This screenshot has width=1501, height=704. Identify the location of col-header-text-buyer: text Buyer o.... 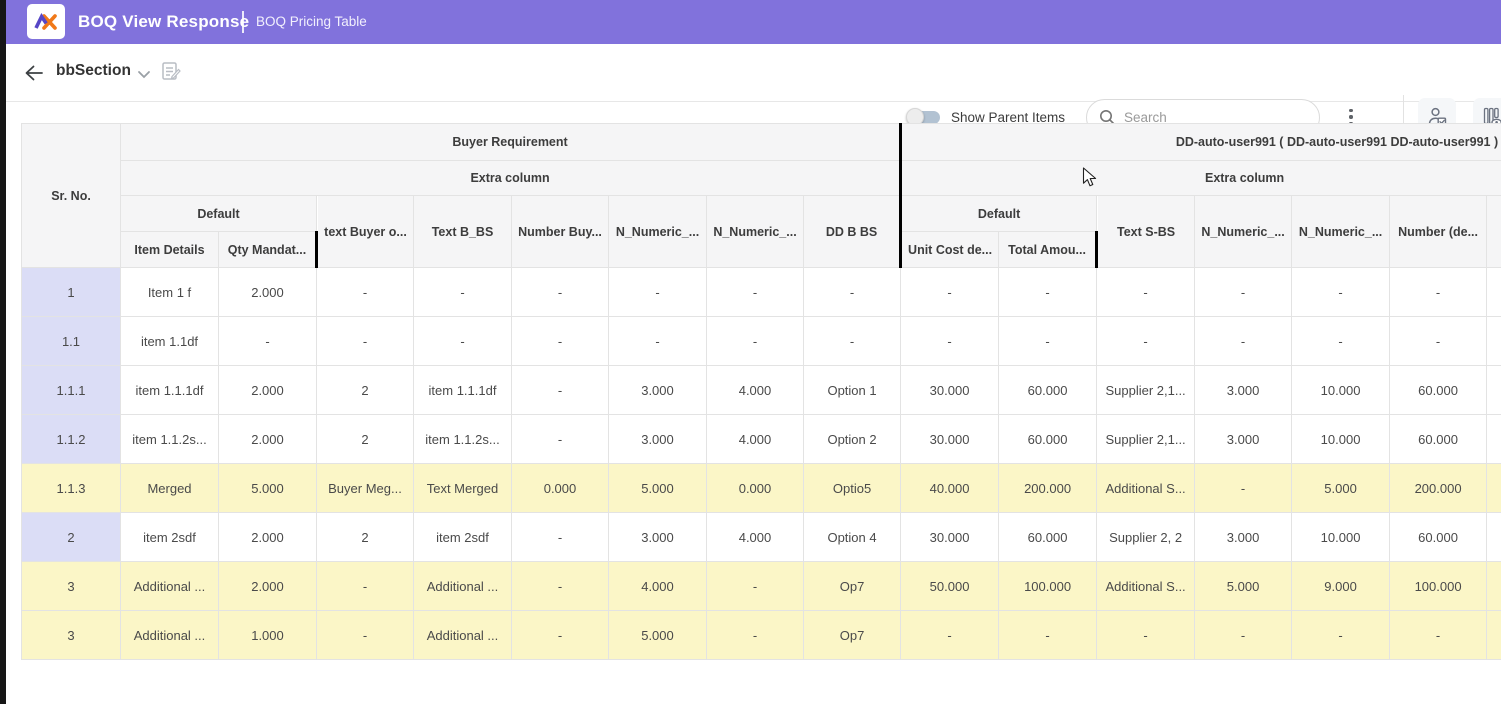
(365, 231).